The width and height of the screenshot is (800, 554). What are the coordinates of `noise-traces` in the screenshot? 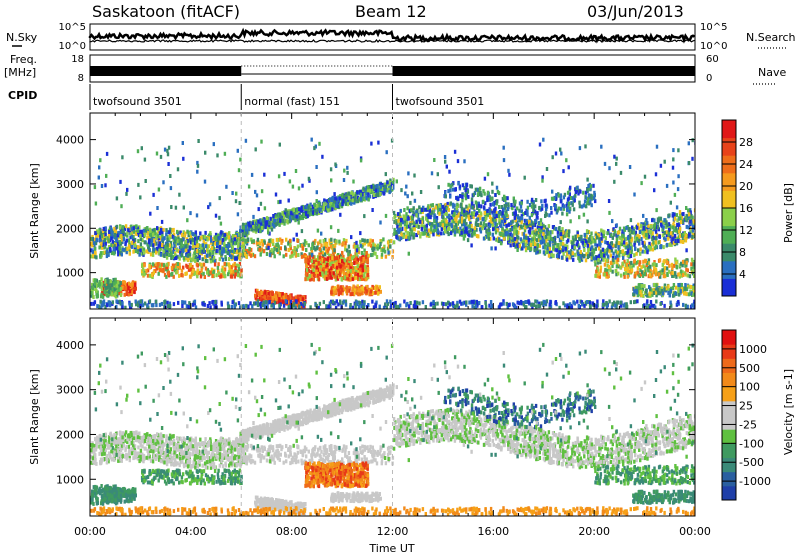 It's located at (392, 35).